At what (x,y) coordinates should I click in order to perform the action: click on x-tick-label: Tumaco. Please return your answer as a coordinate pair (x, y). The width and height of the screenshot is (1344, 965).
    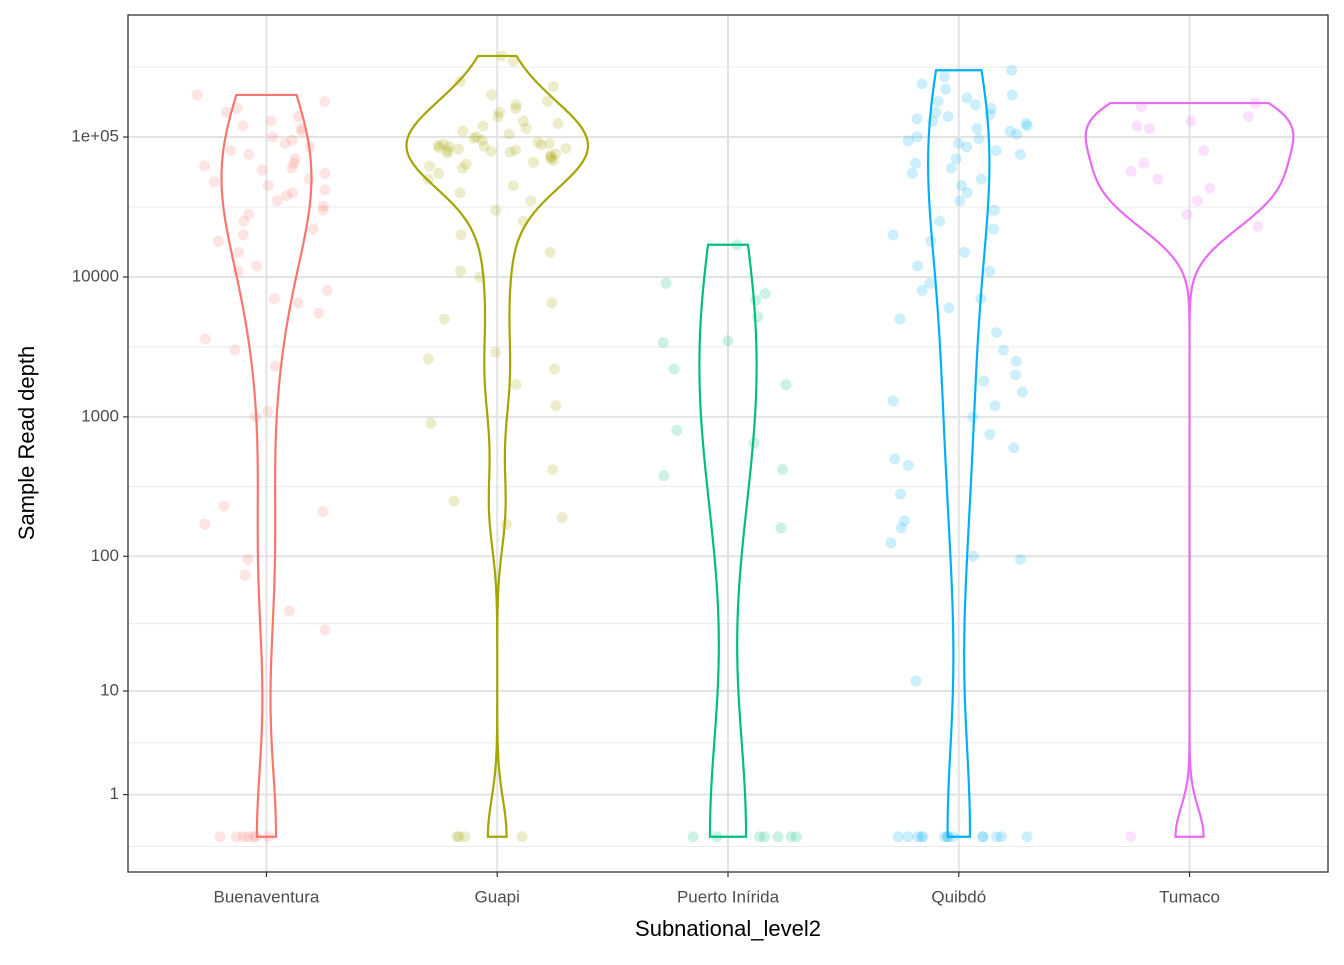
    Looking at the image, I should click on (1189, 896).